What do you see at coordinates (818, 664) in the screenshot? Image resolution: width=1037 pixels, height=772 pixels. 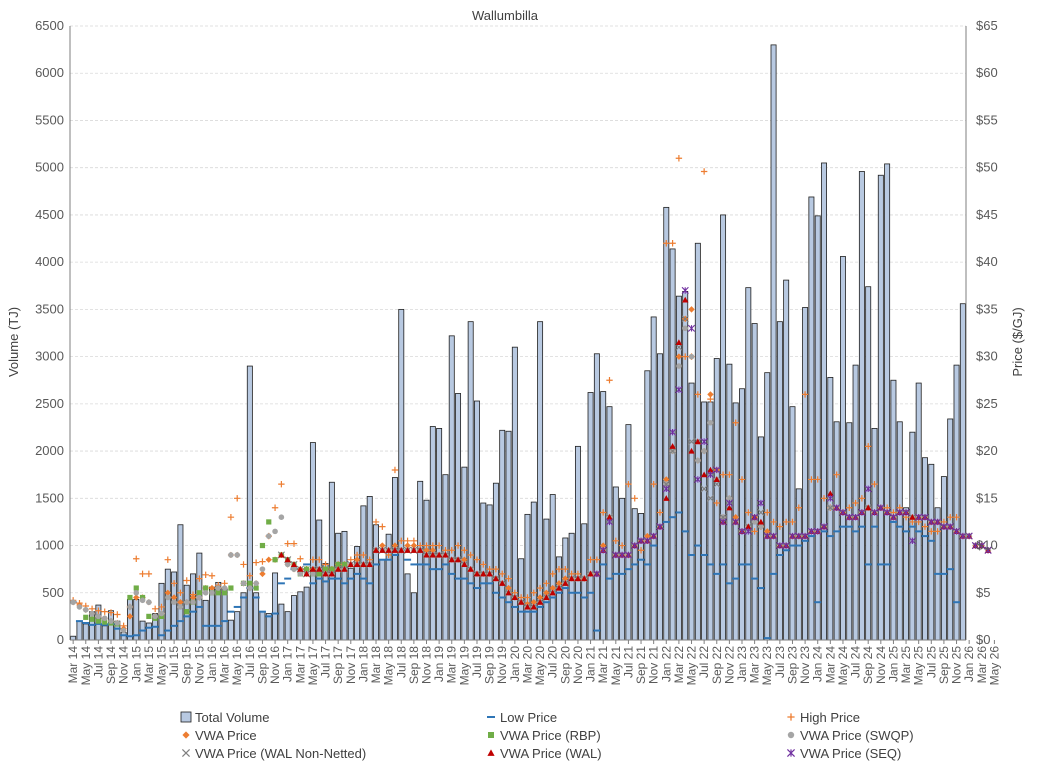 I see `x-tick-label: Jan 24` at bounding box center [818, 664].